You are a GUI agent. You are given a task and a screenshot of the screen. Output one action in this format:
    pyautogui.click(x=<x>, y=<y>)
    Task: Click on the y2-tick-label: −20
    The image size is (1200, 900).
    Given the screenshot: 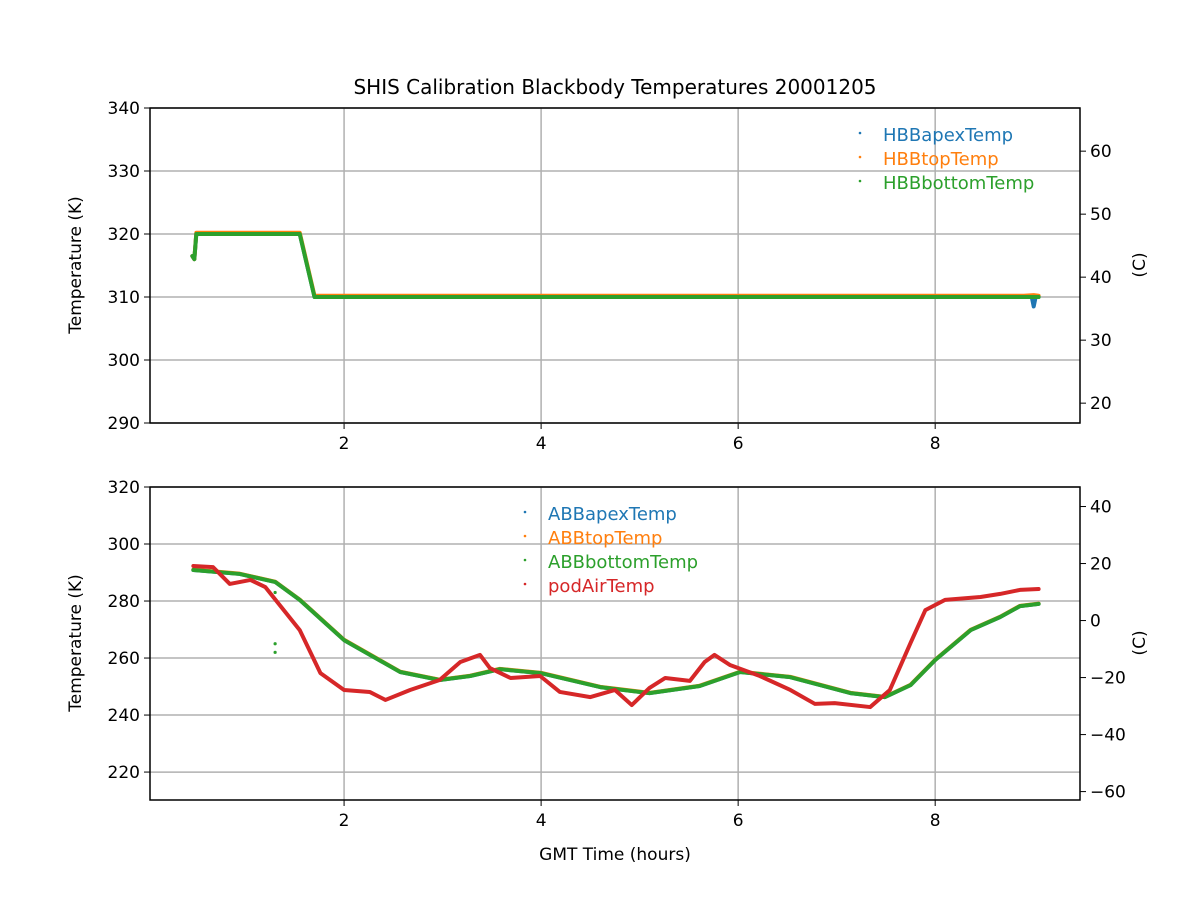 What is the action you would take?
    pyautogui.click(x=1108, y=679)
    